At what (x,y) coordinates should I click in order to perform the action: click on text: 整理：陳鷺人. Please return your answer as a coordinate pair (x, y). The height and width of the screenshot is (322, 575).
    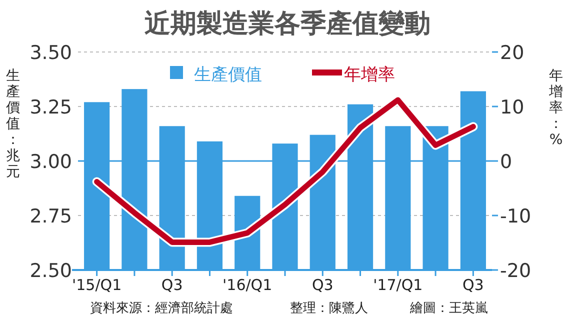
    Looking at the image, I should click on (329, 308).